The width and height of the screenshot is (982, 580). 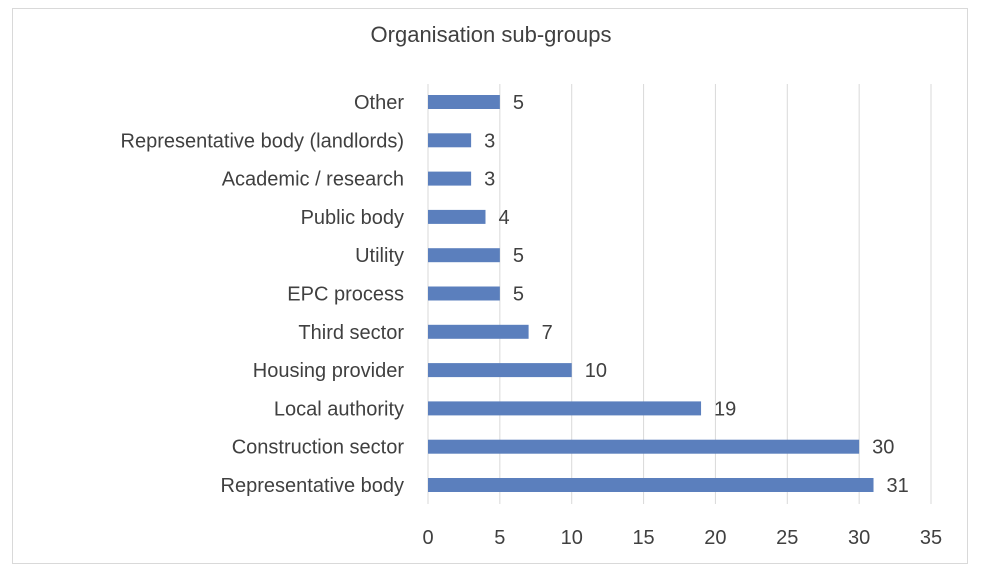 What do you see at coordinates (345, 295) in the screenshot?
I see `category-label: EPC process` at bounding box center [345, 295].